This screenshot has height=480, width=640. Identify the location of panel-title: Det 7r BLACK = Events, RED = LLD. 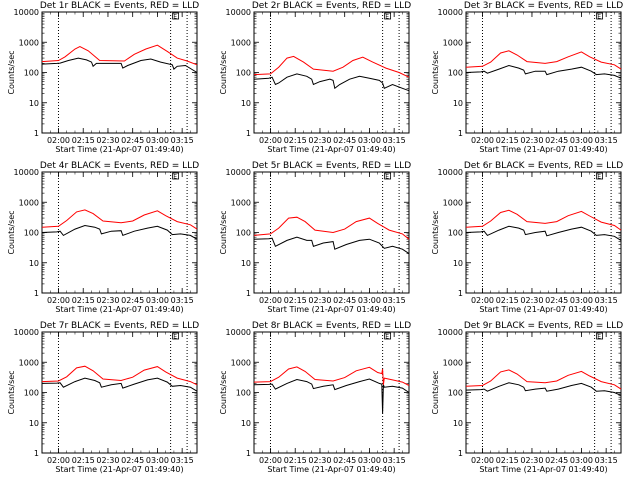
(119, 326).